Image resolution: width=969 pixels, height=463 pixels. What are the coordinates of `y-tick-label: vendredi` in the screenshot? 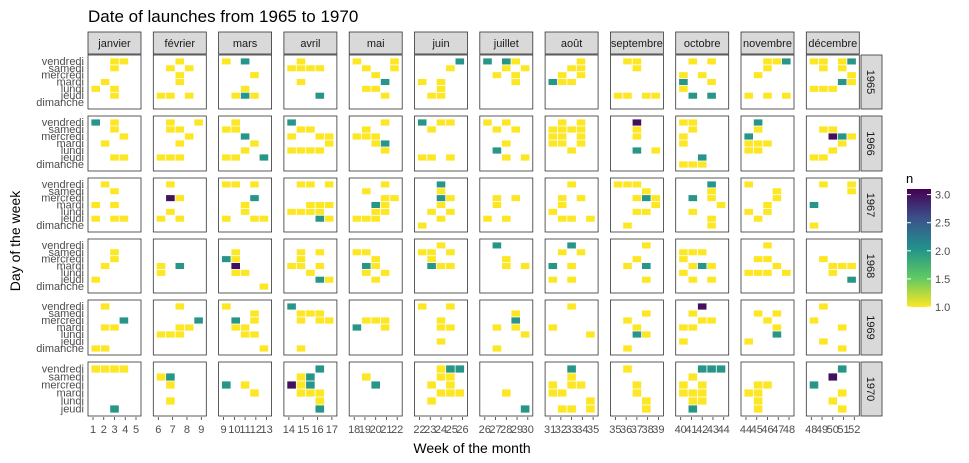 It's located at (63, 185).